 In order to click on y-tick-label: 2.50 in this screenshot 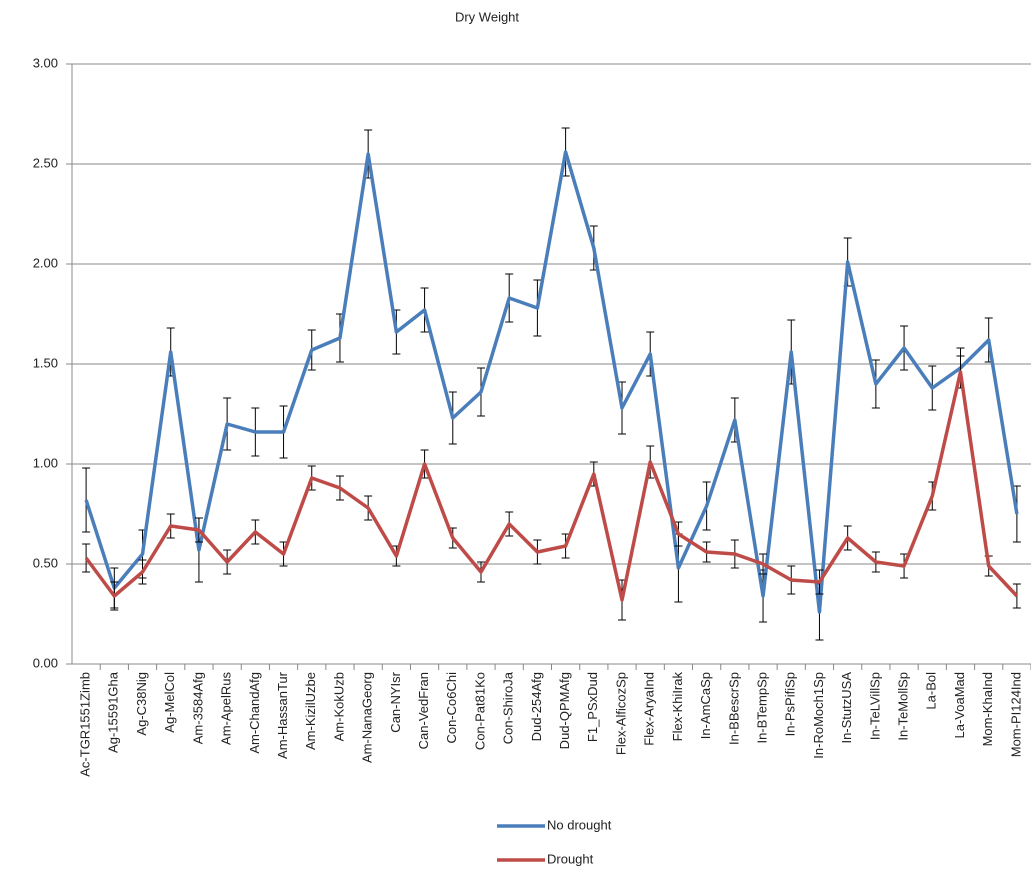, I will do `click(45, 162)`.